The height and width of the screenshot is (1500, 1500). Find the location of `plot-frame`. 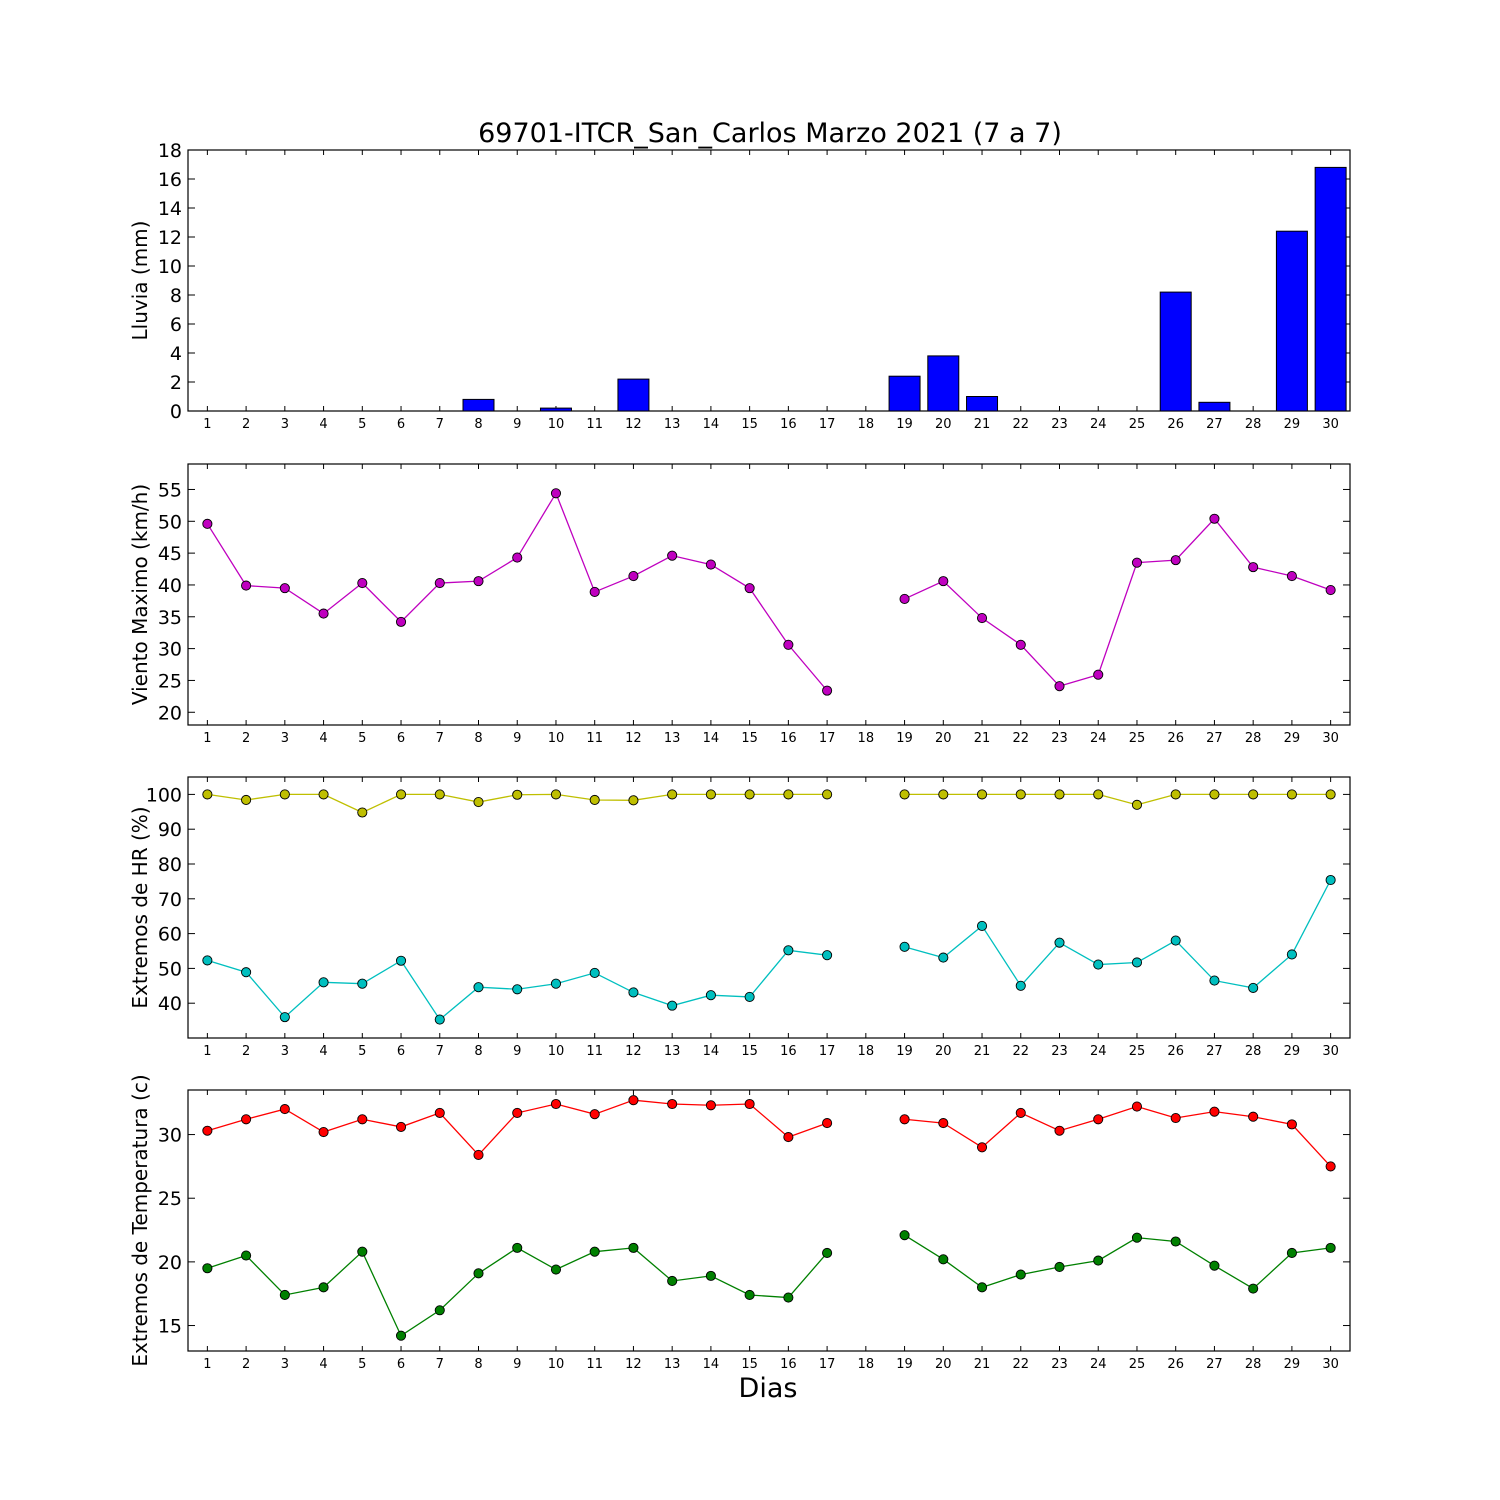

plot-frame is located at coordinates (769, 594).